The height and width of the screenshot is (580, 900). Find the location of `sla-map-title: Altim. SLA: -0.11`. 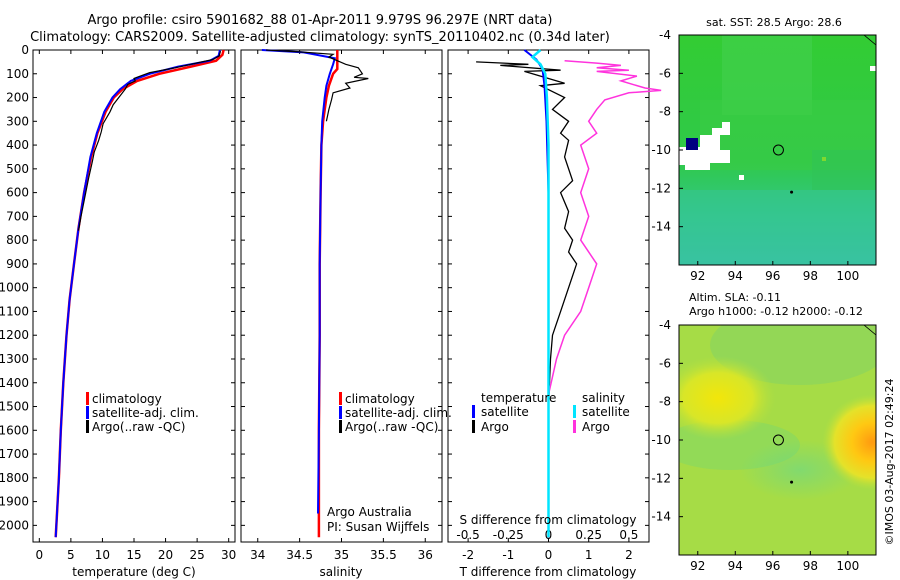

sla-map-title: Altim. SLA: -0.11 is located at coordinates (735, 297).